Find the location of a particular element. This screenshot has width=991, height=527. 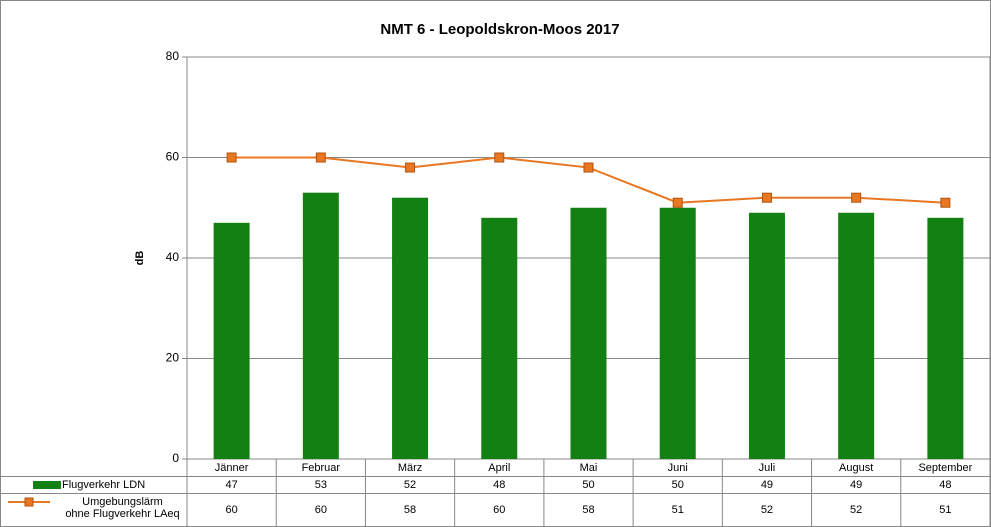

x-tick-label: Juni is located at coordinates (678, 468).